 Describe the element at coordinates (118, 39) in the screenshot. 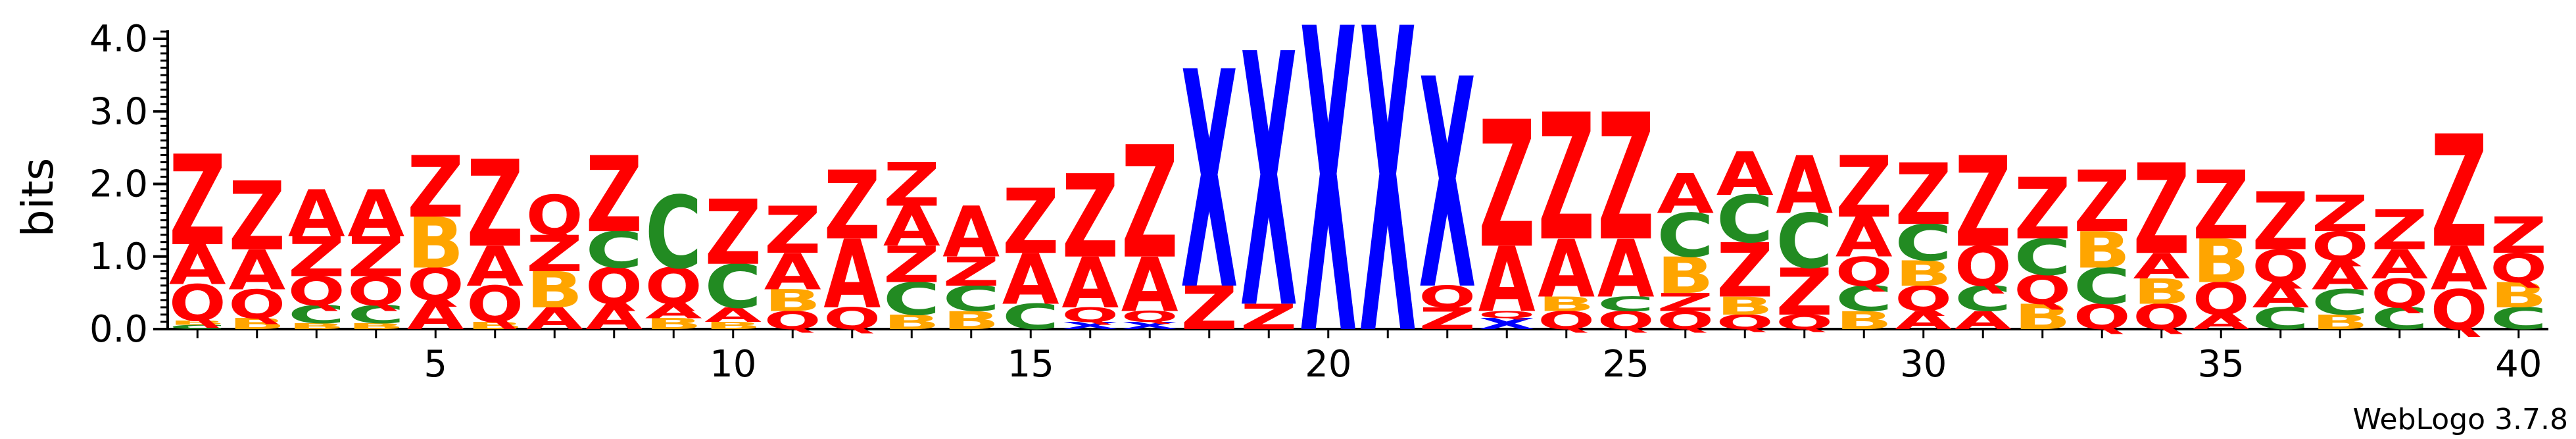

I see `y-tick-label: 4.0` at that location.